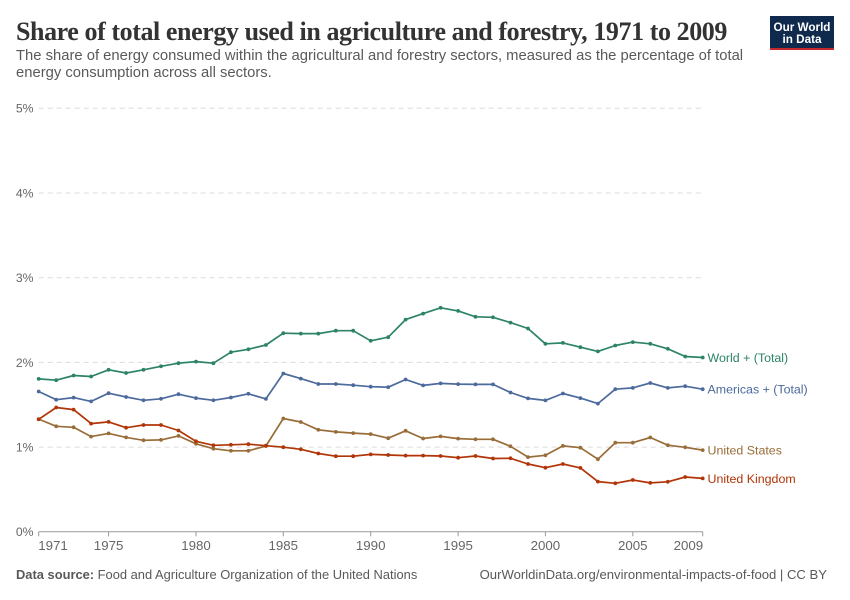 This screenshot has height=600, width=850. Describe the element at coordinates (748, 358) in the screenshot. I see `svg-text: World + (Total)` at that location.